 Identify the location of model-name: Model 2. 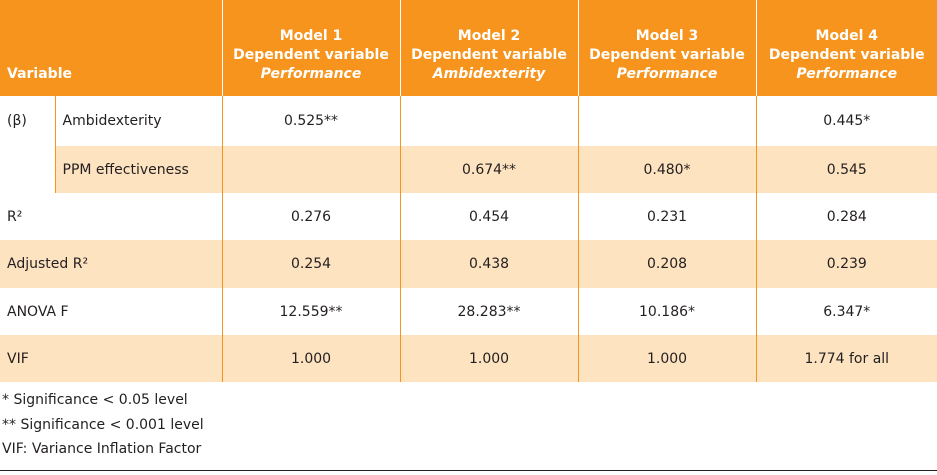
(489, 36).